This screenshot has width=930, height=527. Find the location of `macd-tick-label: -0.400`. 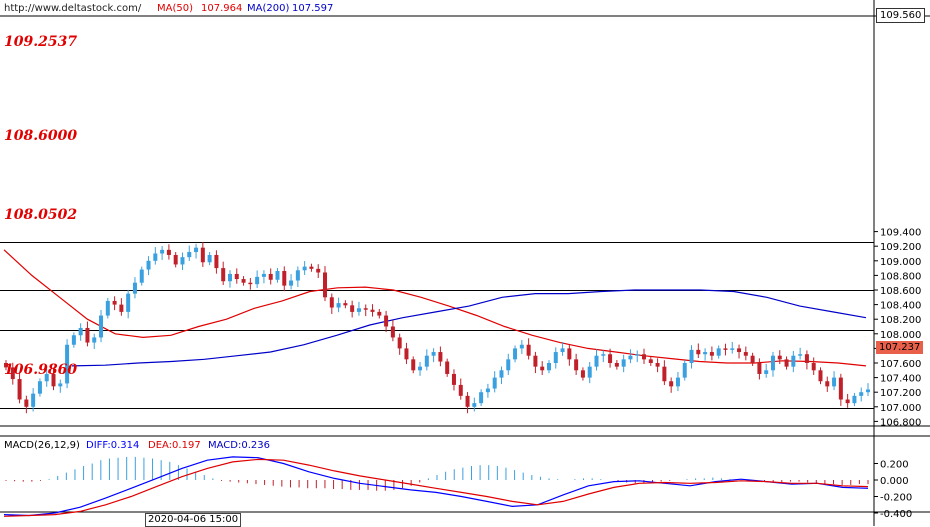

macd-tick-label: -0.400 is located at coordinates (896, 514).